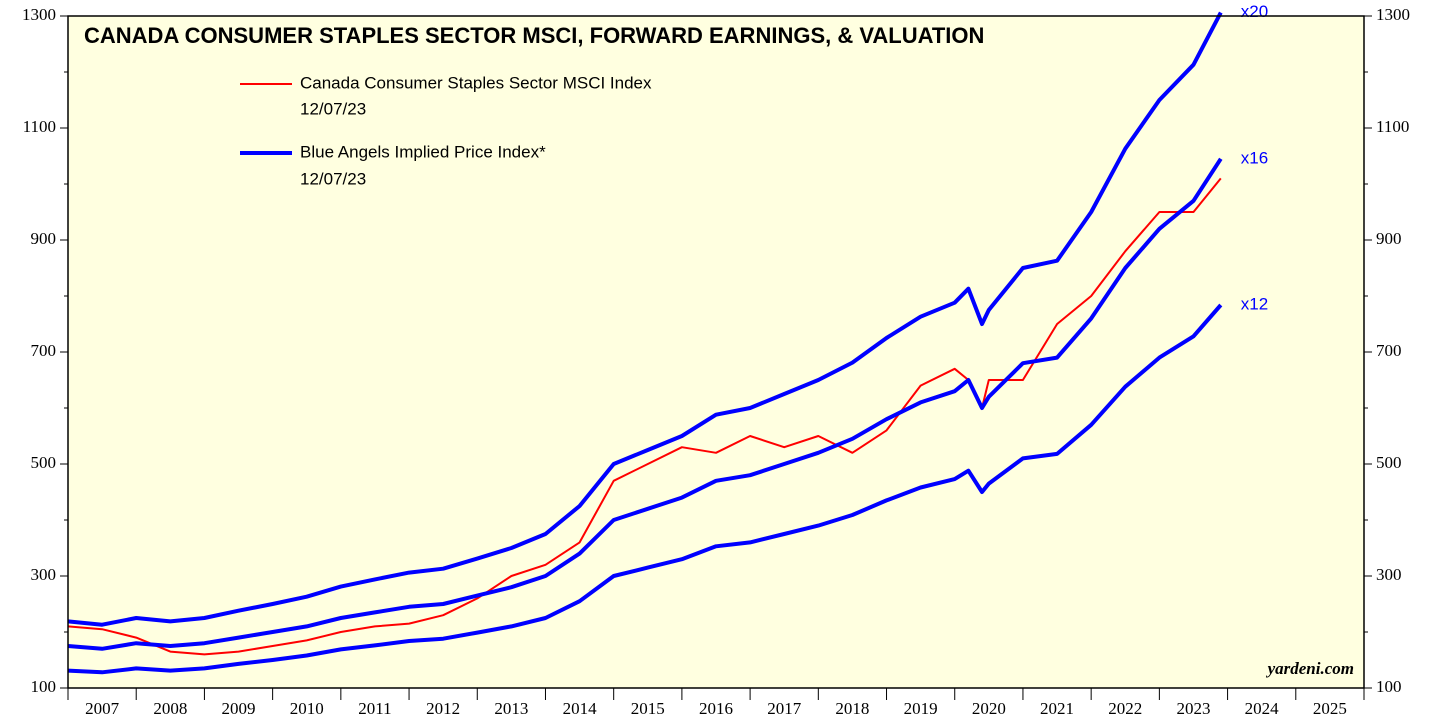 The image size is (1446, 717). What do you see at coordinates (39, 126) in the screenshot?
I see `y-tick-label: 1100` at bounding box center [39, 126].